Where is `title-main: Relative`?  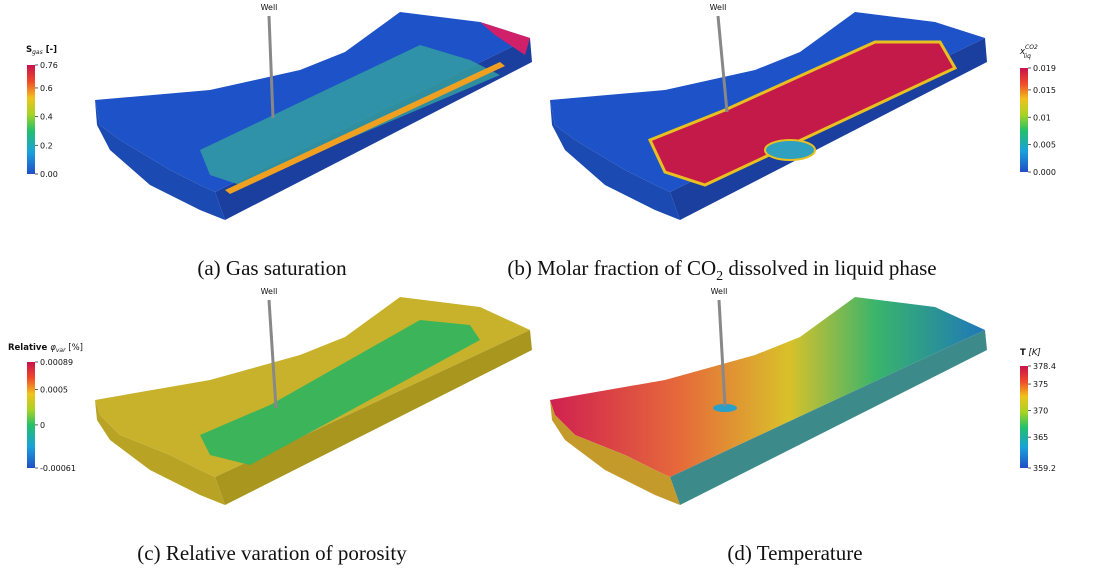 title-main: Relative is located at coordinates (27, 348).